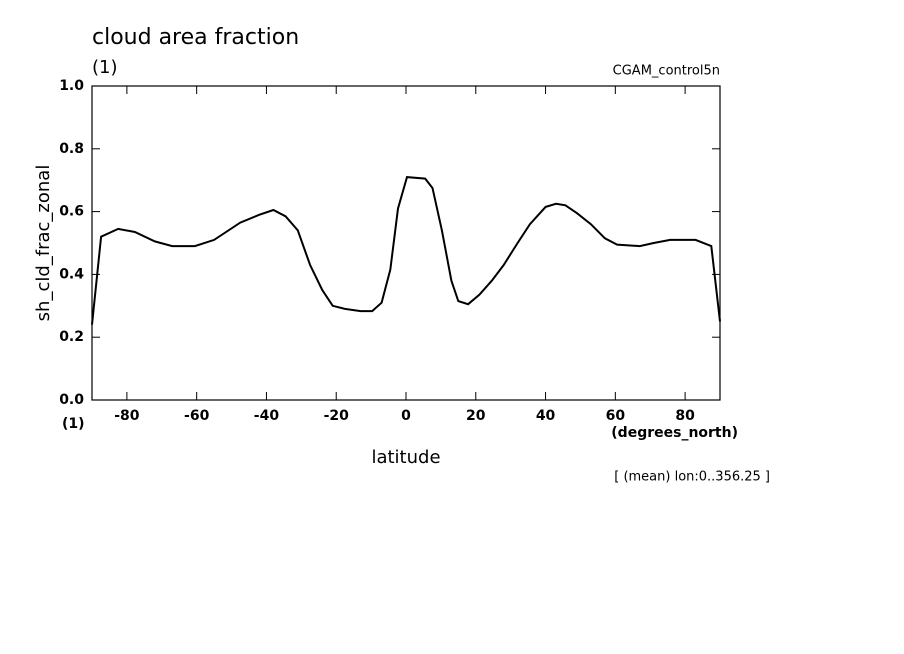  What do you see at coordinates (71, 86) in the screenshot?
I see `y-tick-label: 1.0` at bounding box center [71, 86].